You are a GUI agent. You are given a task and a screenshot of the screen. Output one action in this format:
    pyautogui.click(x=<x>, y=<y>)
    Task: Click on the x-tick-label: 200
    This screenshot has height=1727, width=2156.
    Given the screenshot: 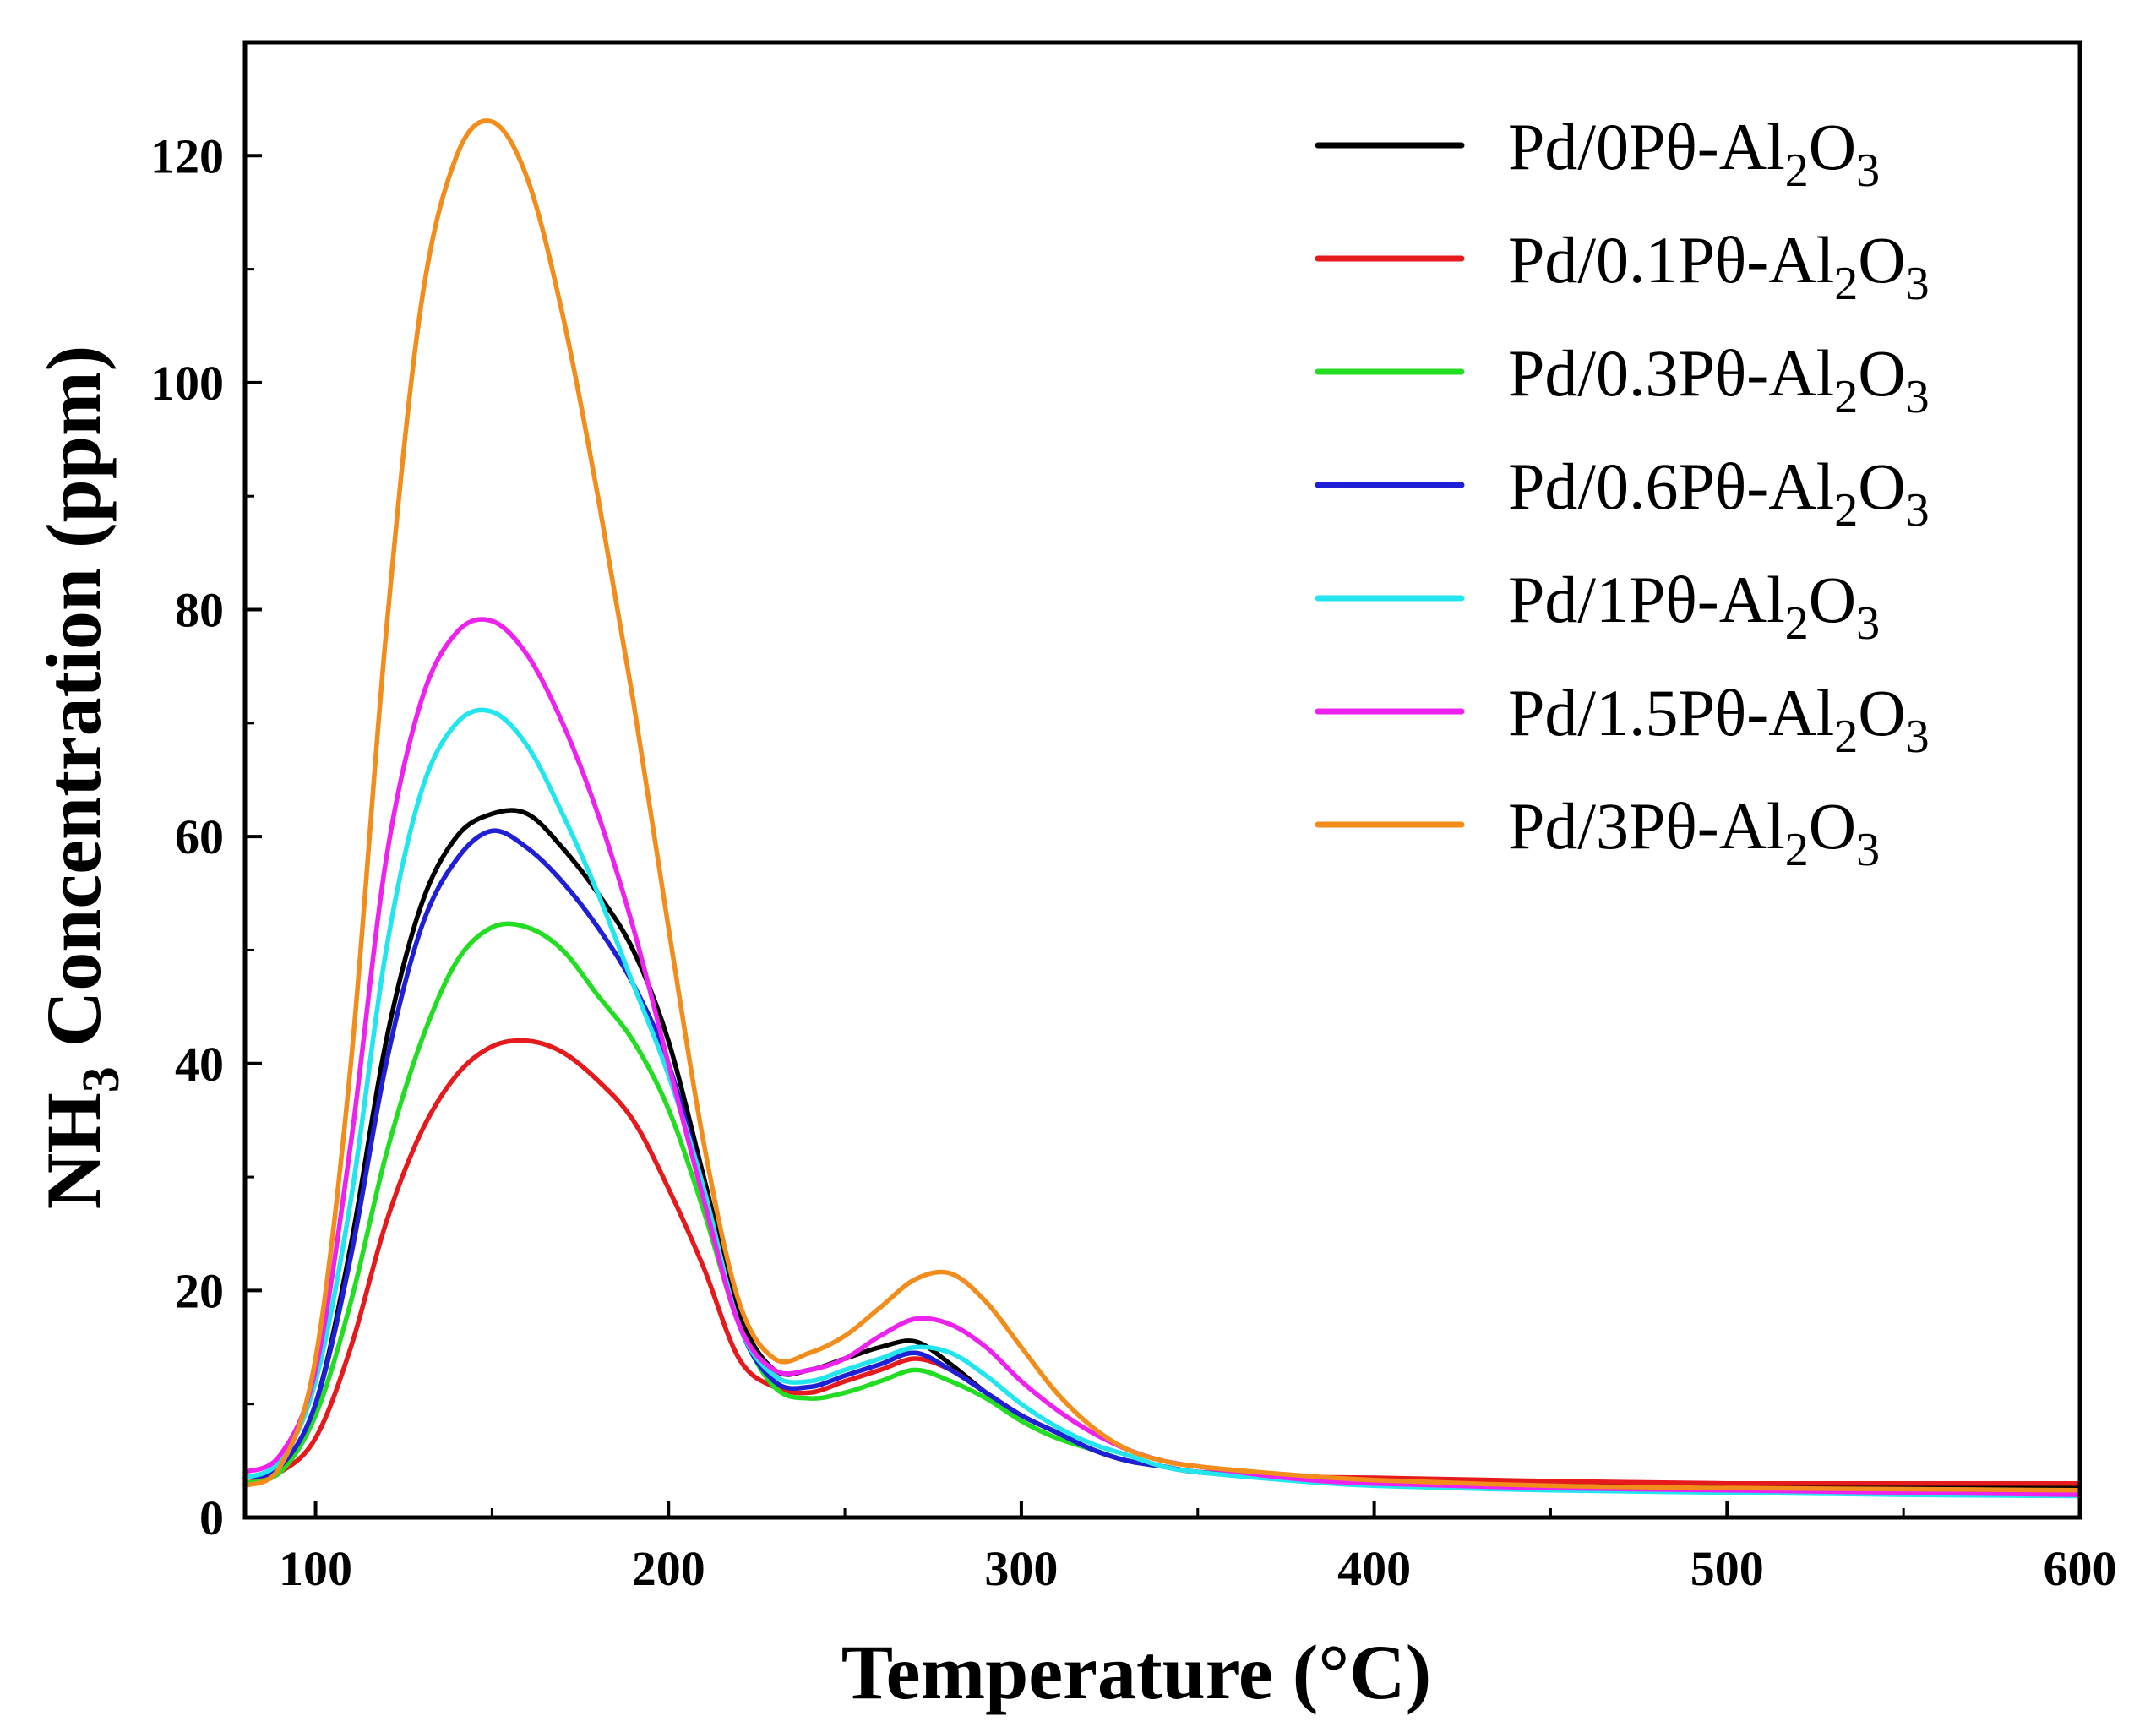 What is the action you would take?
    pyautogui.click(x=668, y=1568)
    